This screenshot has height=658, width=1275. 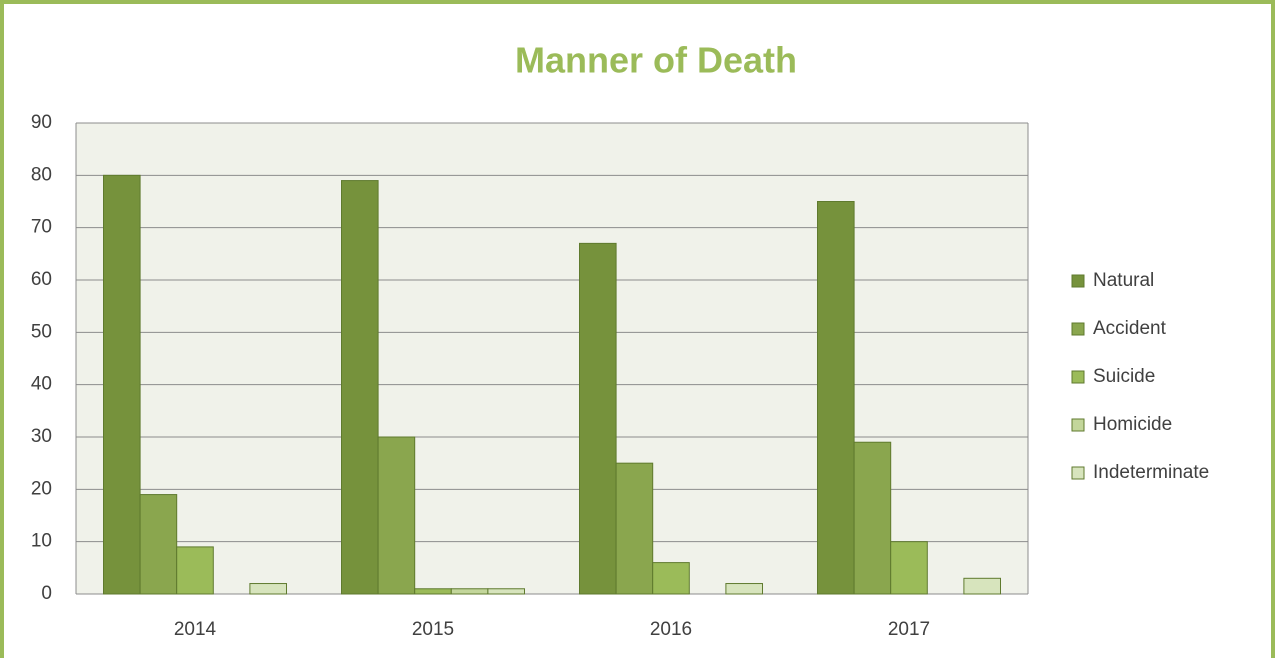 What do you see at coordinates (656, 60) in the screenshot?
I see `chart-title: Manner of Death` at bounding box center [656, 60].